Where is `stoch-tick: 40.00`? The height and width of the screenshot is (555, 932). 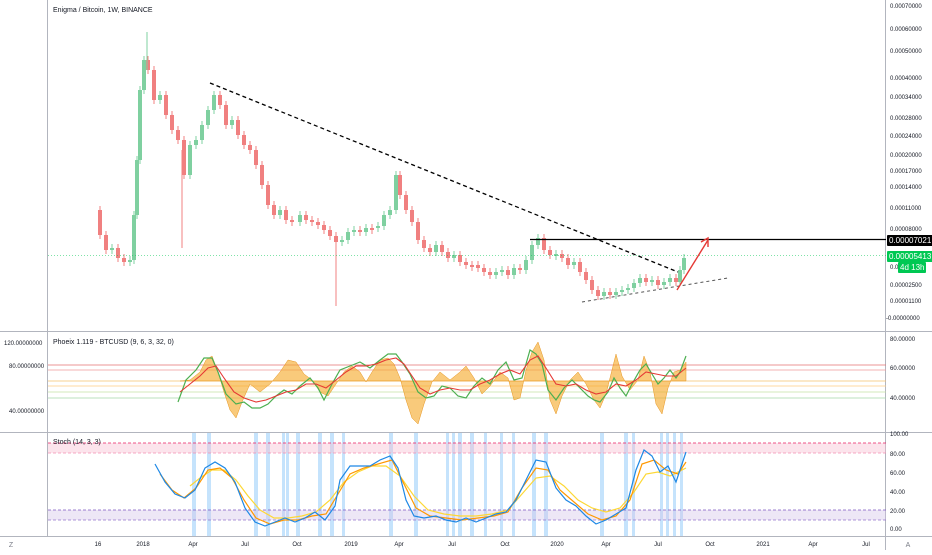
stoch-tick: 40.00 is located at coordinates (898, 493).